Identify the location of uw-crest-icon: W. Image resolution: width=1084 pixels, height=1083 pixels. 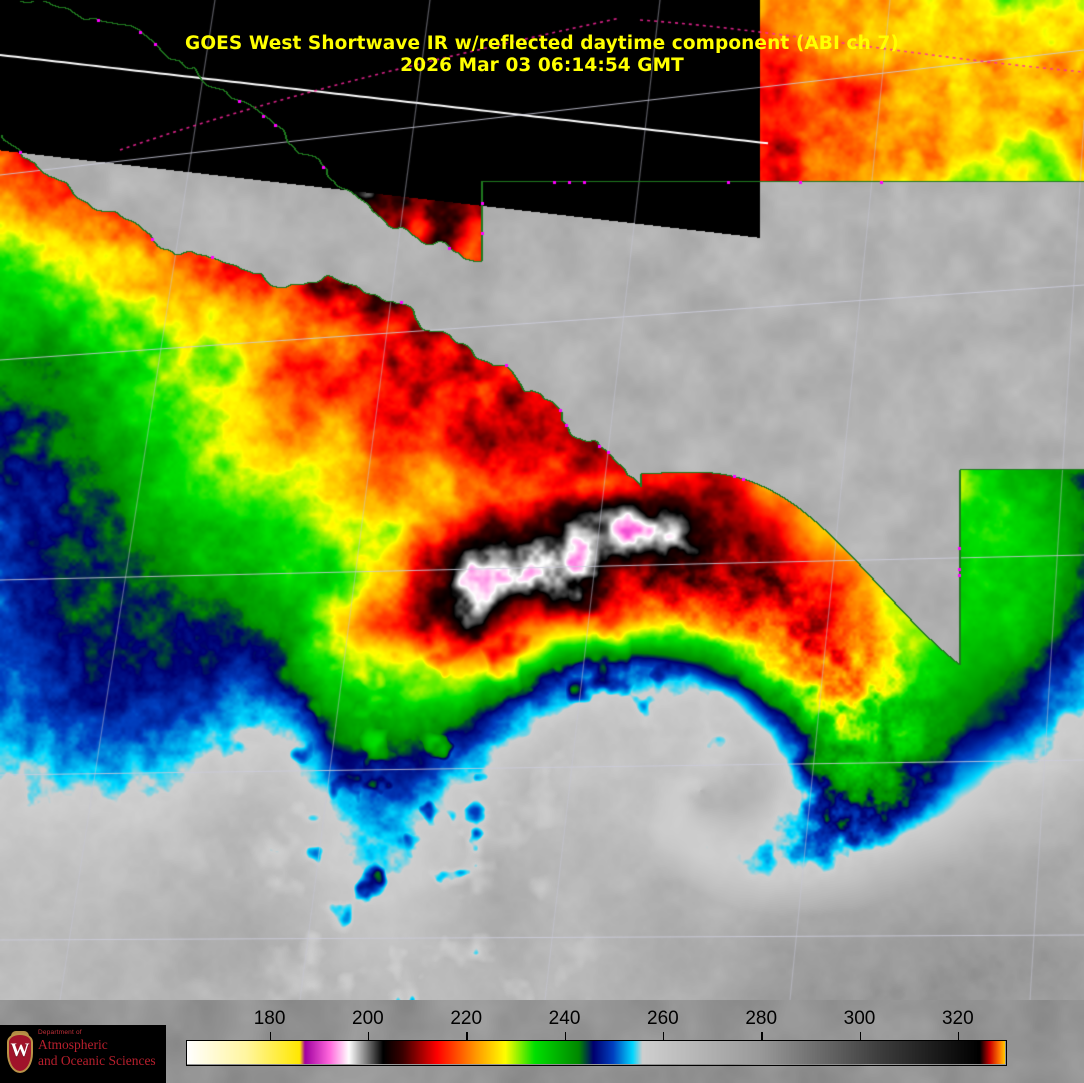
(20, 1053).